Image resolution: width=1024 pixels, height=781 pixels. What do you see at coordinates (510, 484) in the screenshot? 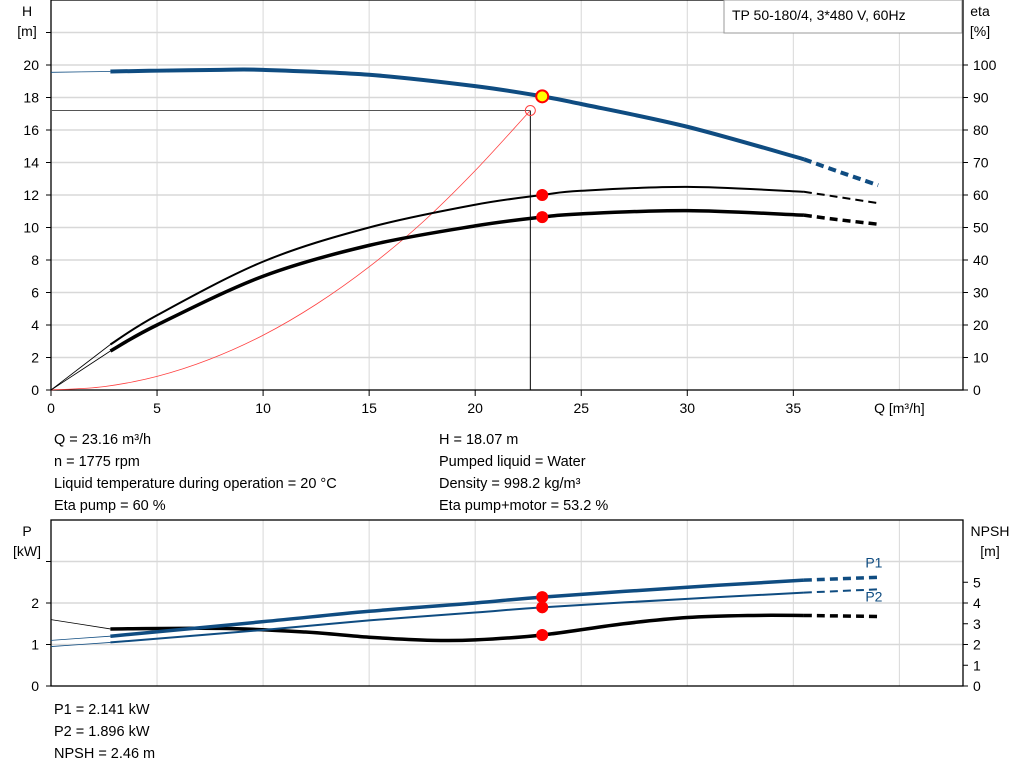
I see `info-density: Density = 998.2 kg/m³` at bounding box center [510, 484].